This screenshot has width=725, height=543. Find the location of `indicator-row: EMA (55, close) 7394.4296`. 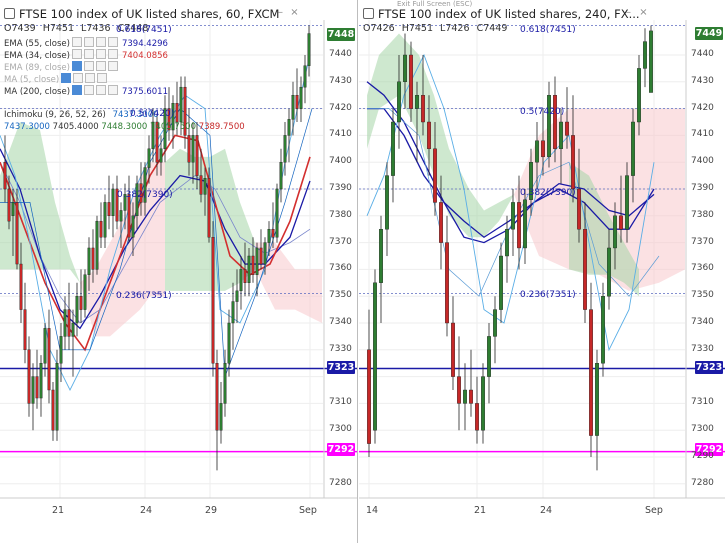

indicator-row: EMA (55, close) 7394.4296 is located at coordinates (86, 43).